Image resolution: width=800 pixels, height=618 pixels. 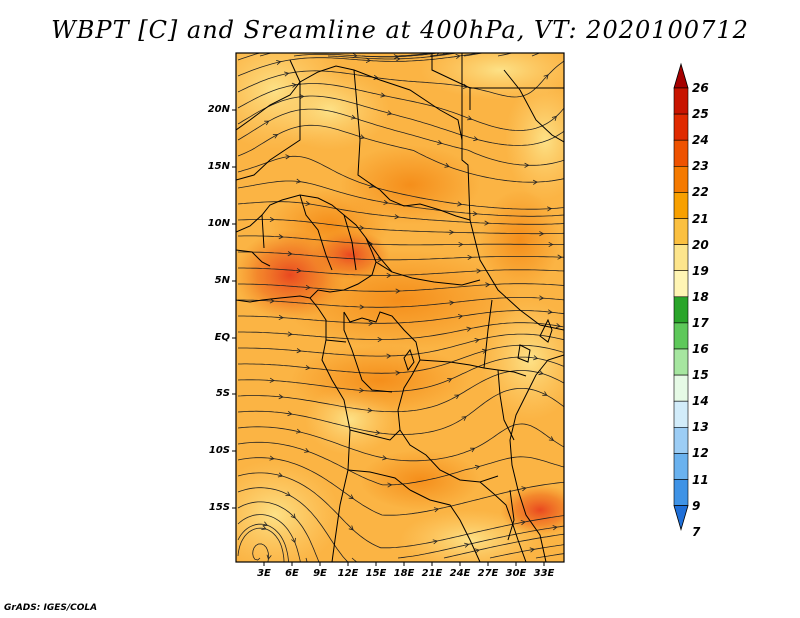 I want to click on lon-tick-label: 21E, so click(x=432, y=573).